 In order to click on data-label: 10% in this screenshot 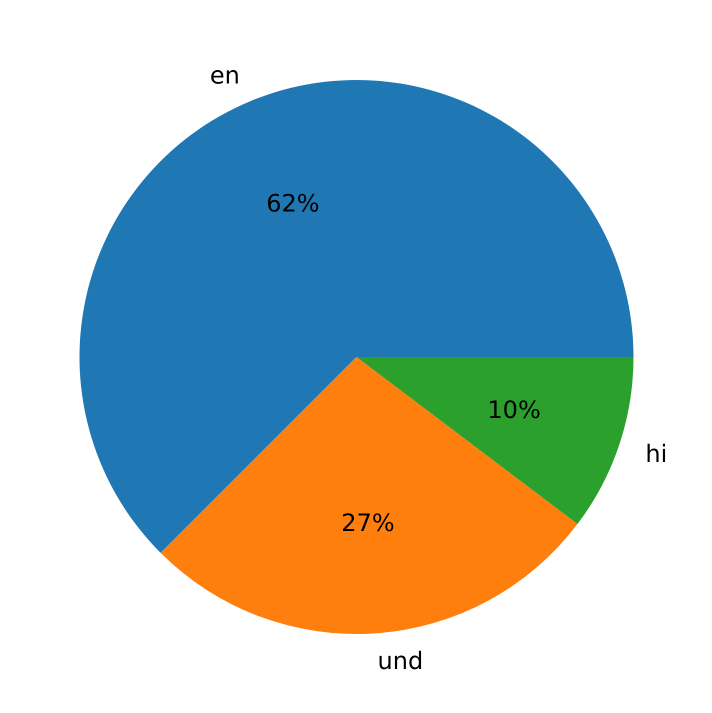, I will do `click(514, 410)`.